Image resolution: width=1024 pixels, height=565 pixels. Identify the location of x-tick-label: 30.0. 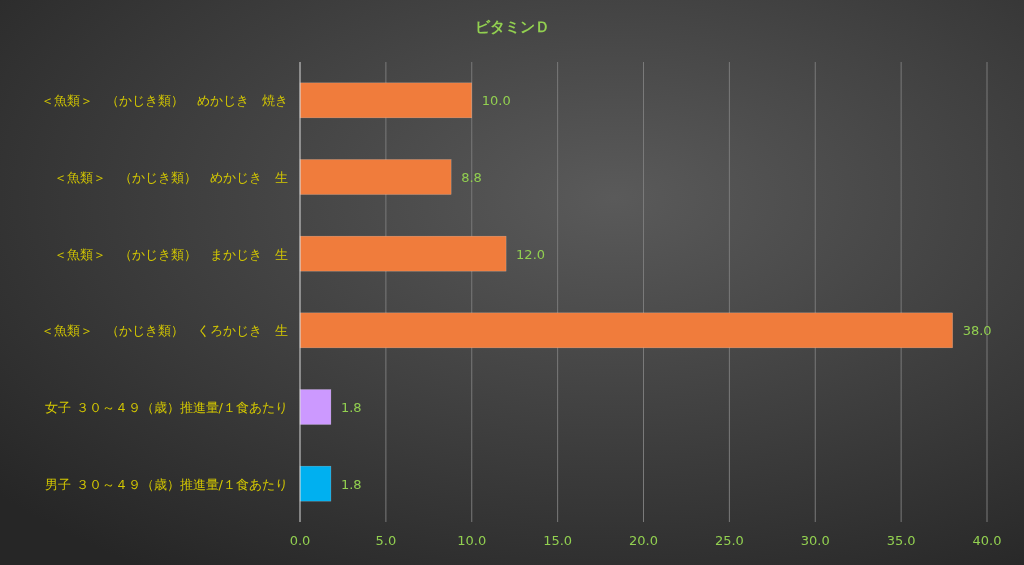
(815, 540).